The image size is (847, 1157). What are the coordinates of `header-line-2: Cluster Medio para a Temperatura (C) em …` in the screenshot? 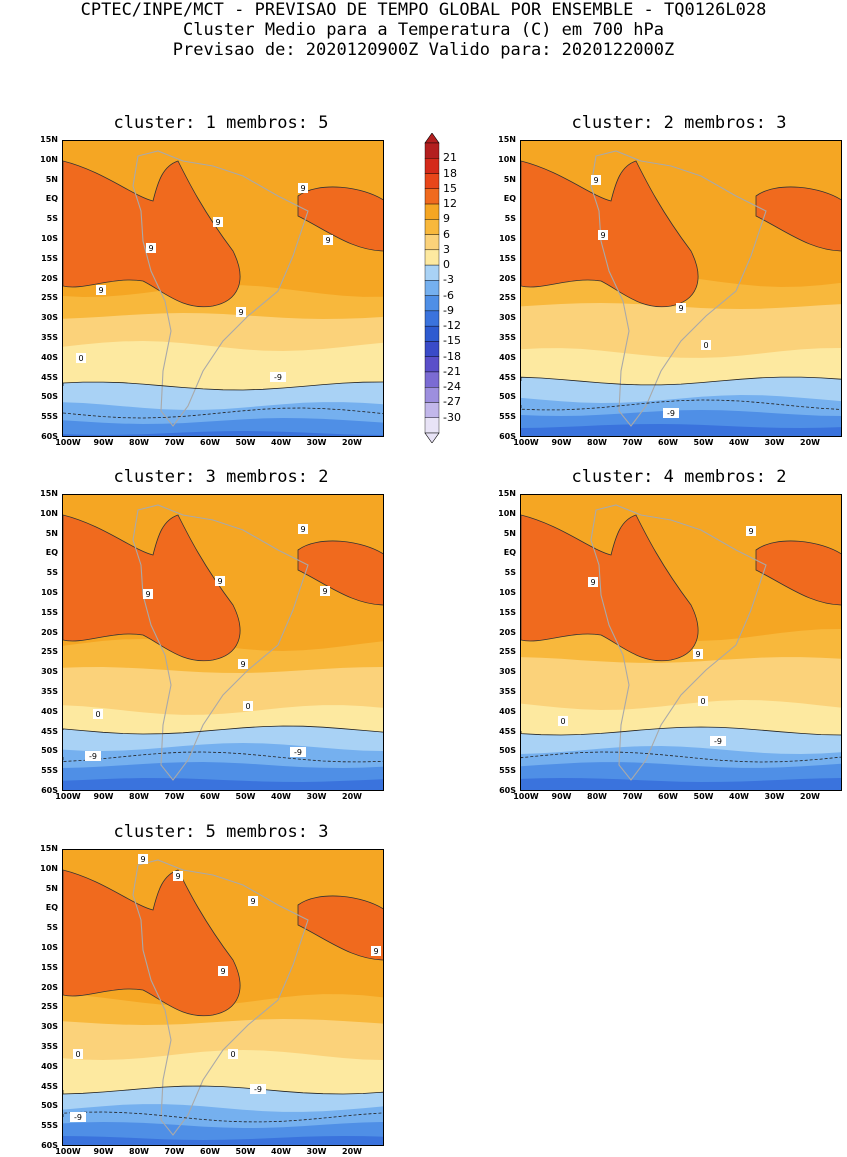 It's located at (423, 30).